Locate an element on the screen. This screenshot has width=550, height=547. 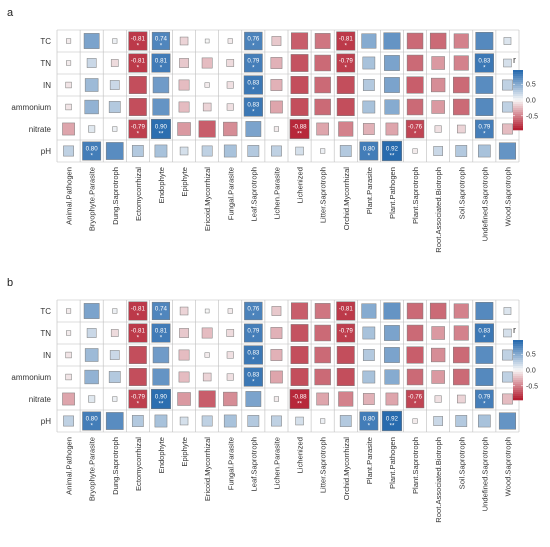
row-label: IN is located at coordinates (47, 355).